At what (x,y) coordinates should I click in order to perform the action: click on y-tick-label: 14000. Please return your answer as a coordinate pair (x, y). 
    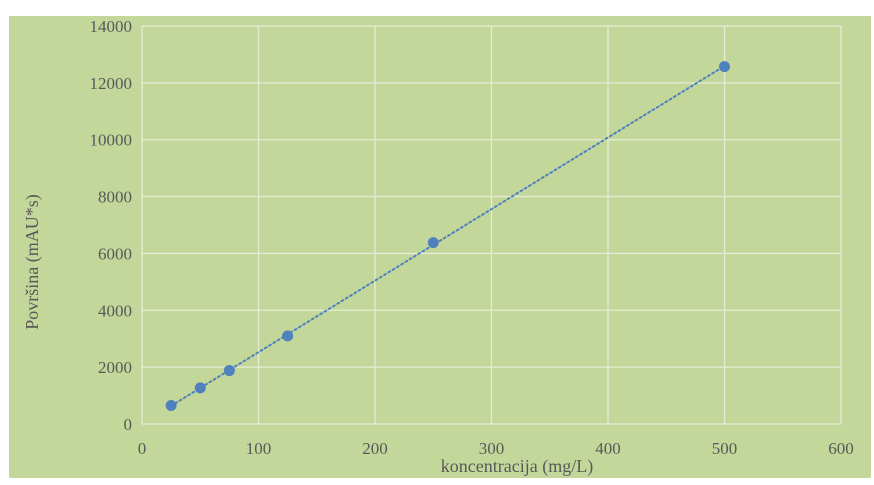
    Looking at the image, I should click on (111, 26).